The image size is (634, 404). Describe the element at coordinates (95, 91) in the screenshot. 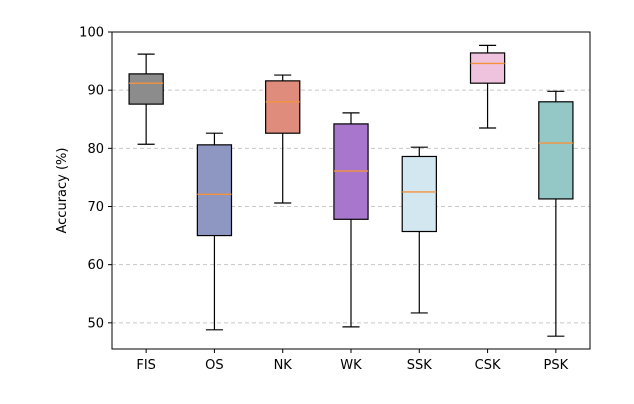

I see `y-tick-label-90: 90` at that location.